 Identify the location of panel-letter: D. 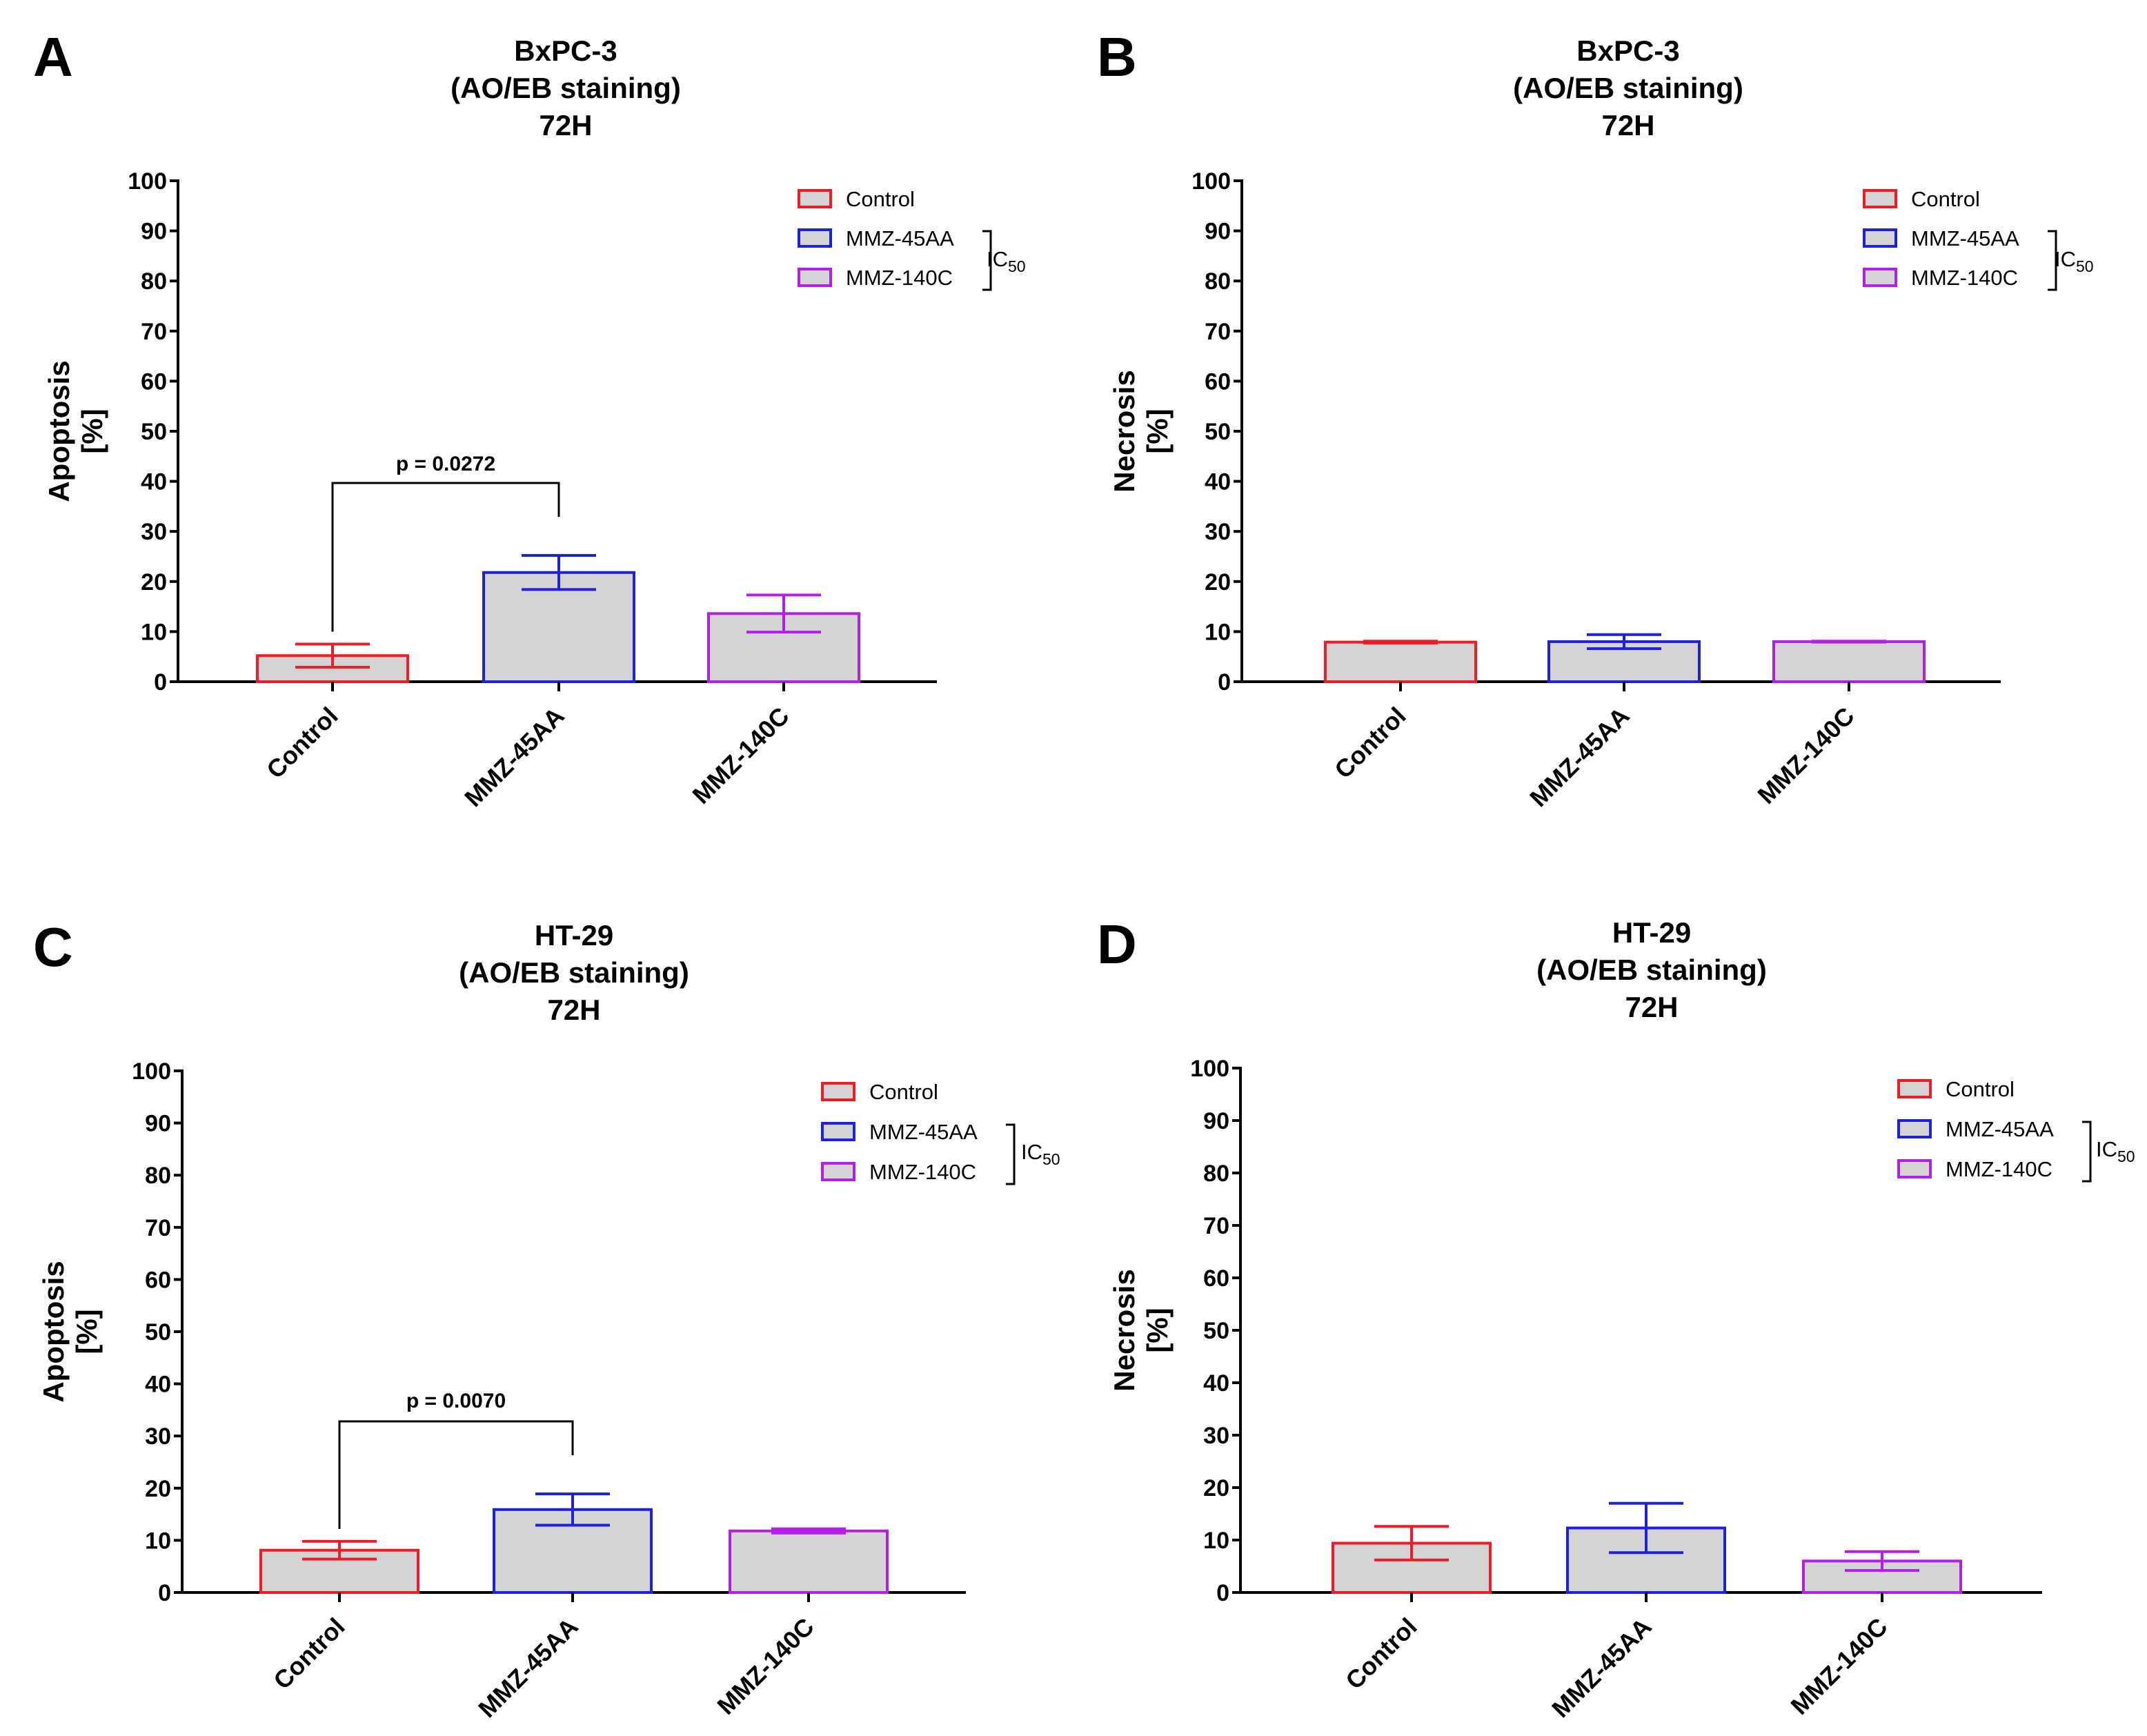
(1117, 945).